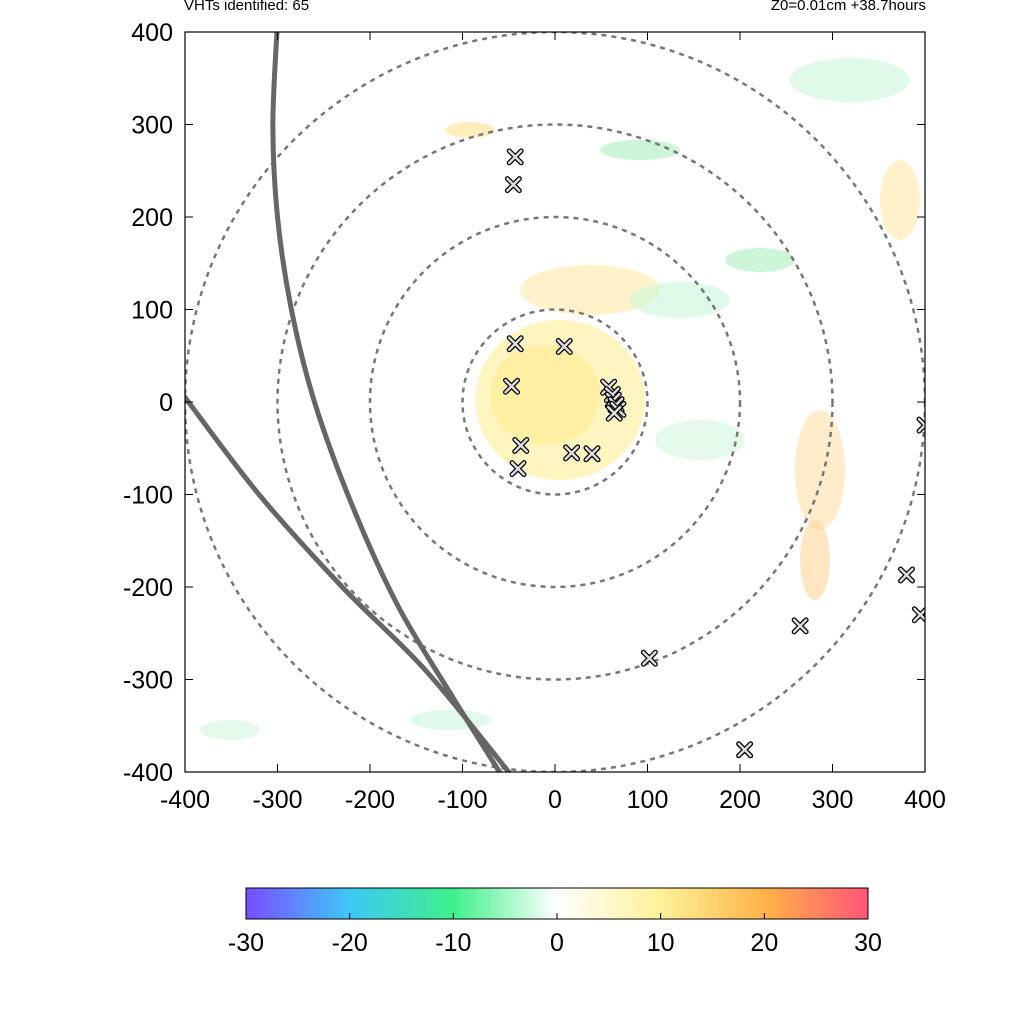 The height and width of the screenshot is (1024, 1024). Describe the element at coordinates (462, 800) in the screenshot. I see `x-tick-label: -100` at that location.